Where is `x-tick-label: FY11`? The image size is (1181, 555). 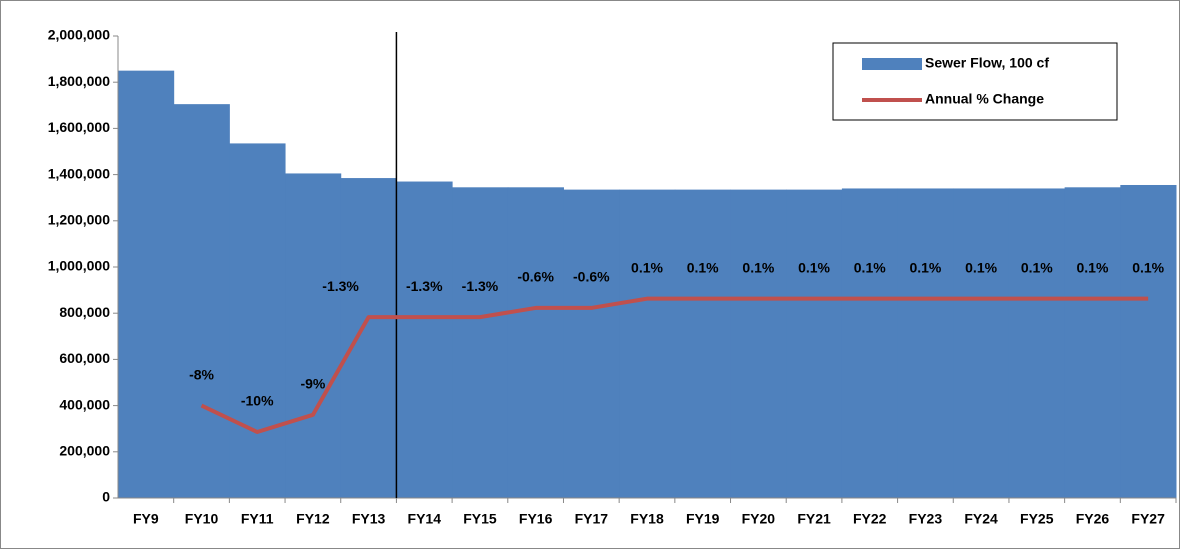
x-tick-label: FY11 is located at coordinates (257, 519).